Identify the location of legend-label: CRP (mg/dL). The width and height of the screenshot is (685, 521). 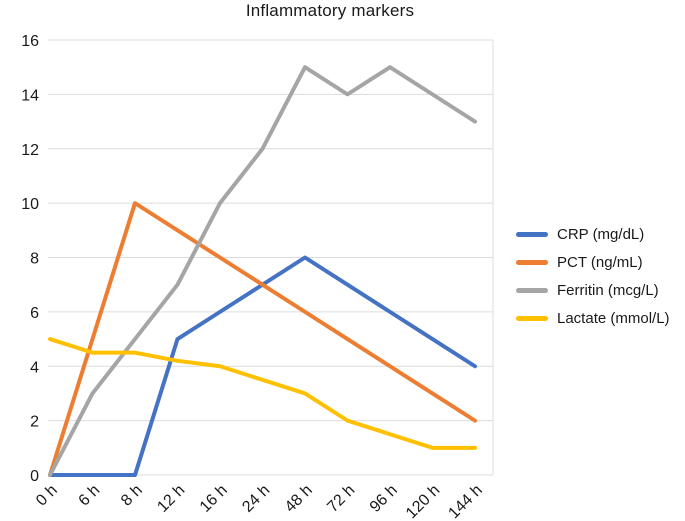
(601, 234).